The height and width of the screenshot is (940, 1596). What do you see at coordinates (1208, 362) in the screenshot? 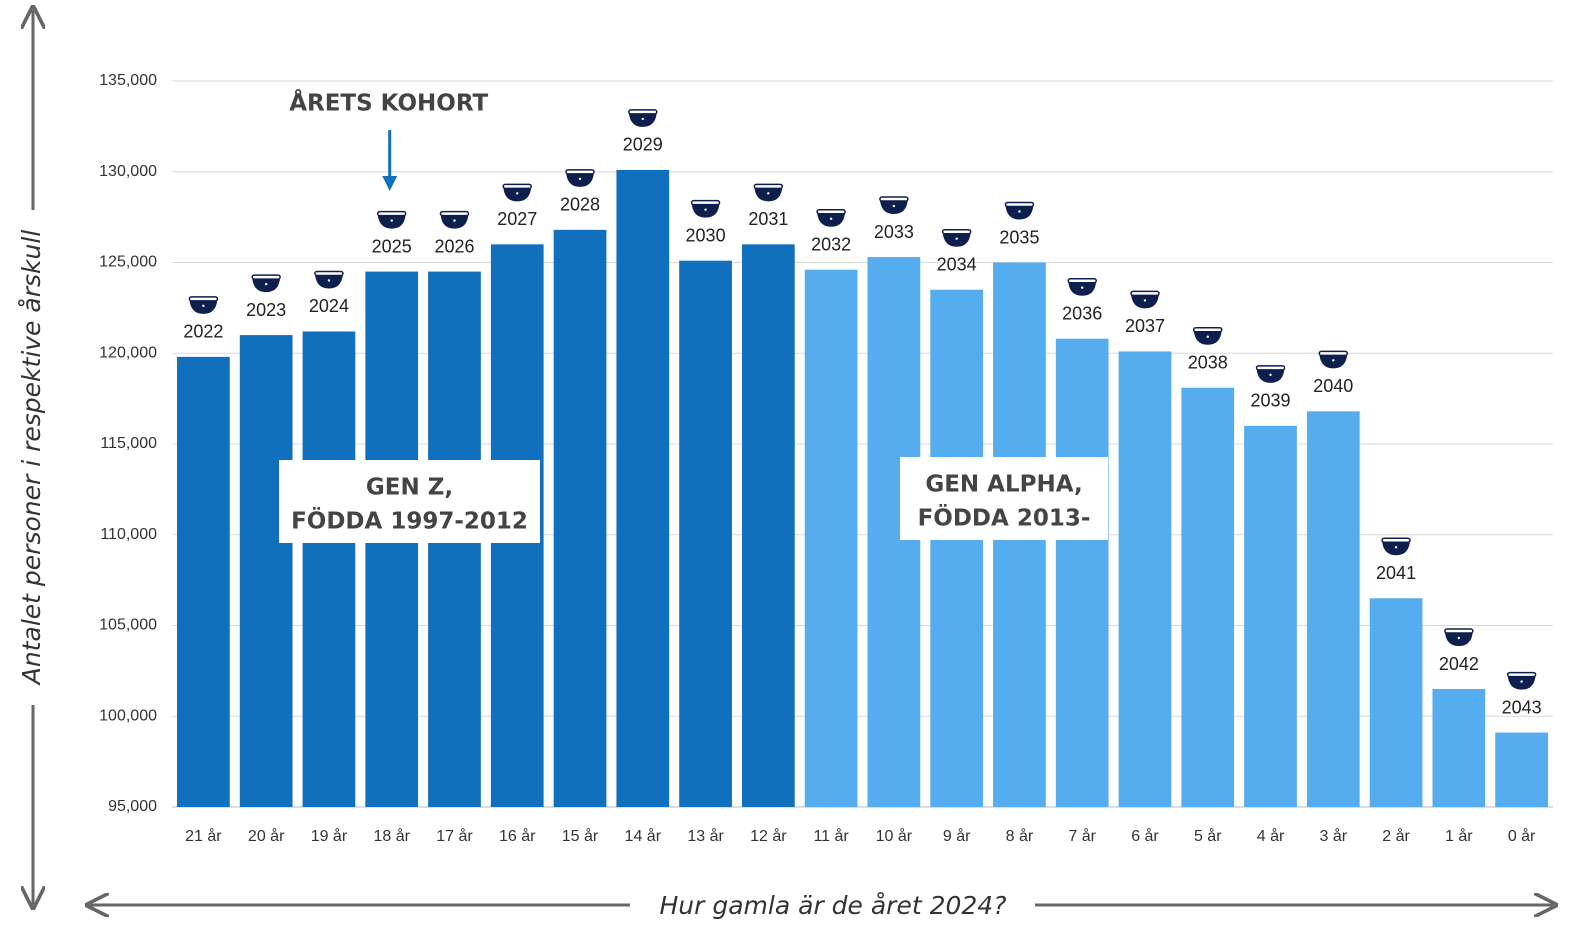
I see `bar-label: 2038` at bounding box center [1208, 362].